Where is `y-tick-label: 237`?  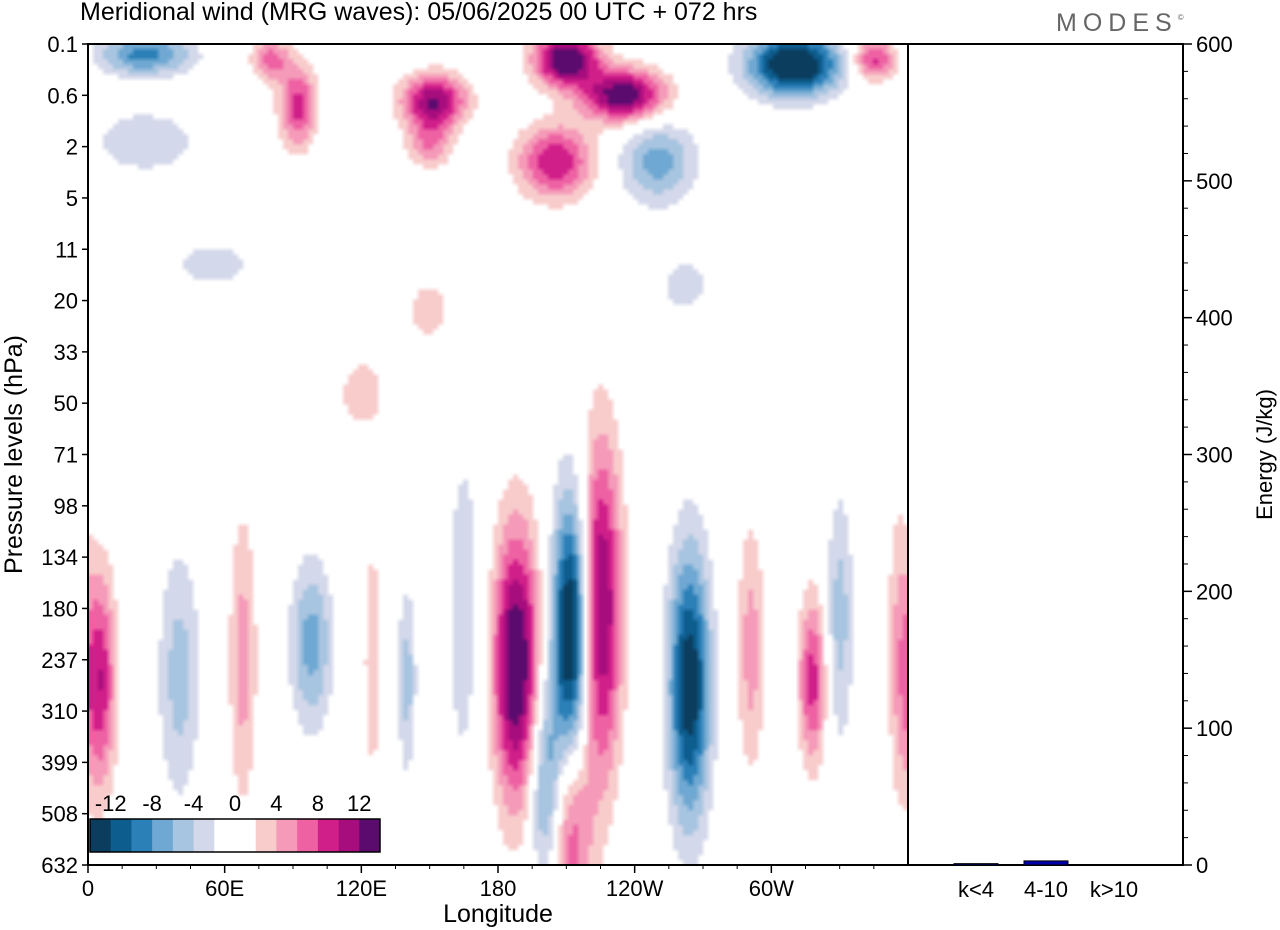 y-tick-label: 237 is located at coordinates (59, 660).